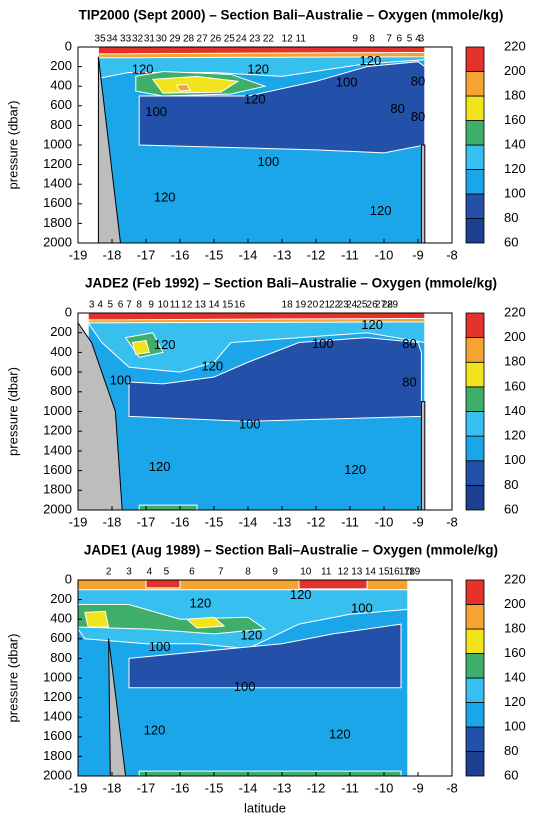 The width and height of the screenshot is (556, 828). What do you see at coordinates (100, 305) in the screenshot?
I see `station-label: 4` at bounding box center [100, 305].